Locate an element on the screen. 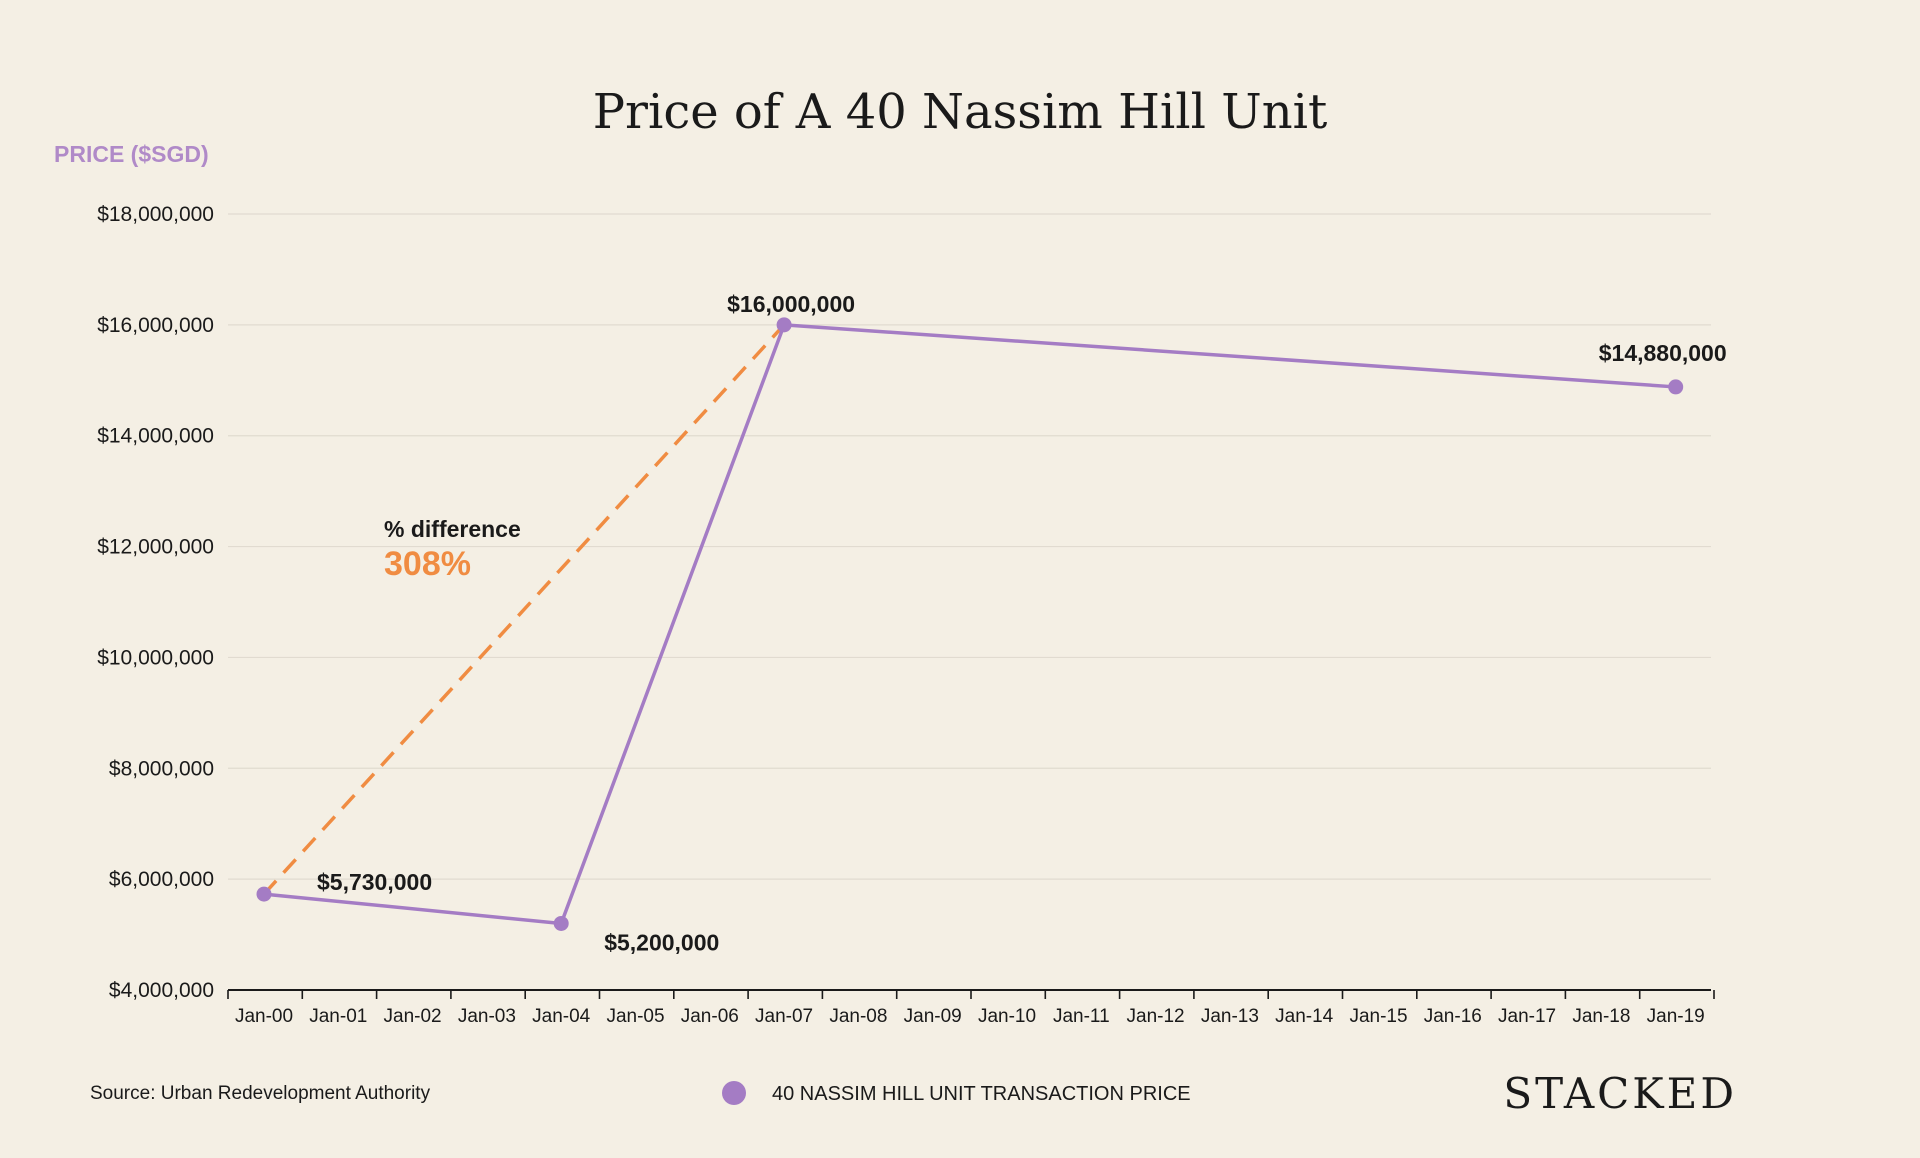  data-label: $16,000,000 is located at coordinates (791, 304).